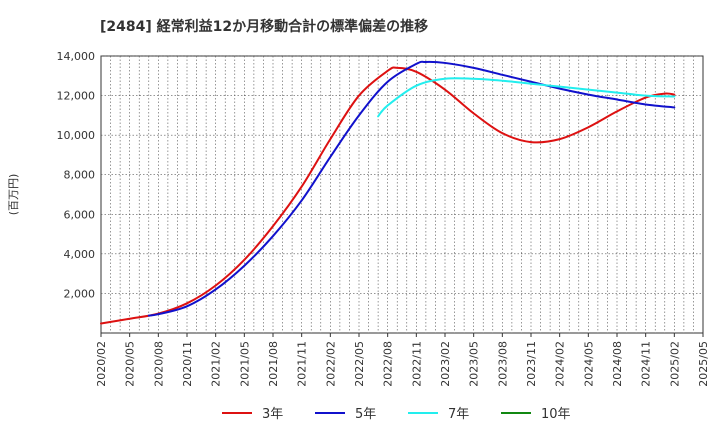  What do you see at coordinates (76, 135) in the screenshot?
I see `y-tick-label: 10,000` at bounding box center [76, 135].